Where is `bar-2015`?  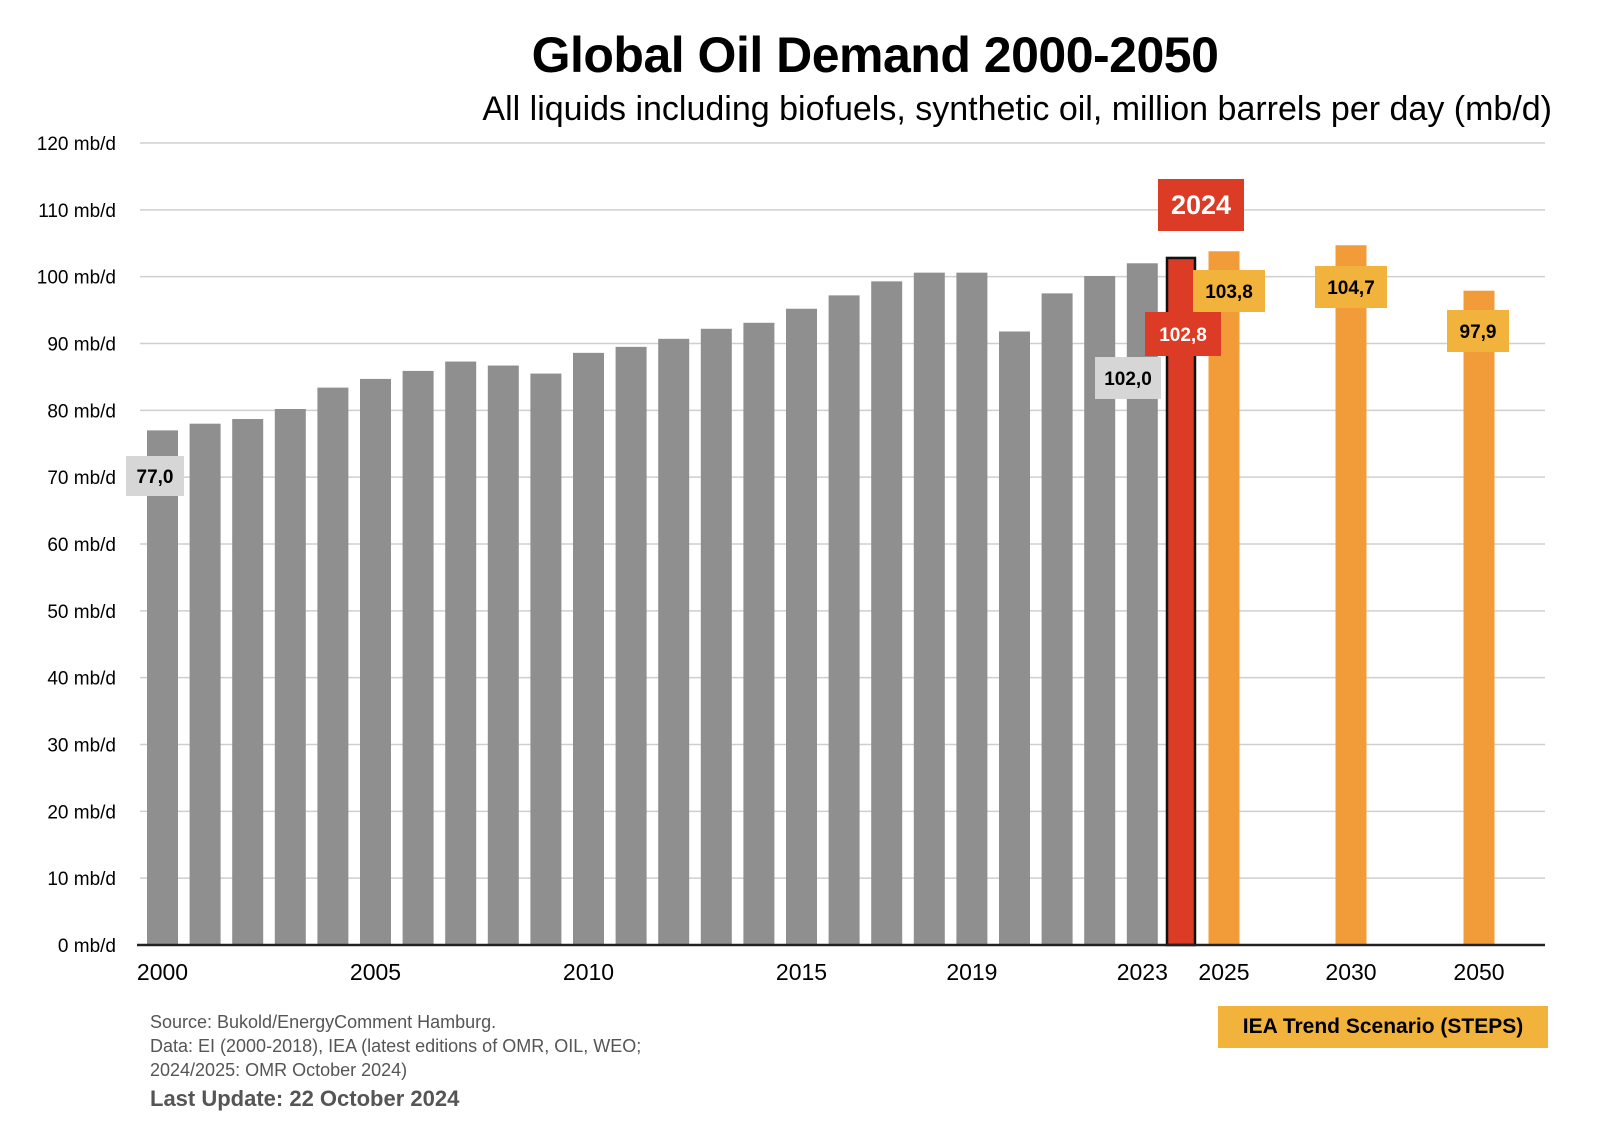 bar-2015 is located at coordinates (801, 626).